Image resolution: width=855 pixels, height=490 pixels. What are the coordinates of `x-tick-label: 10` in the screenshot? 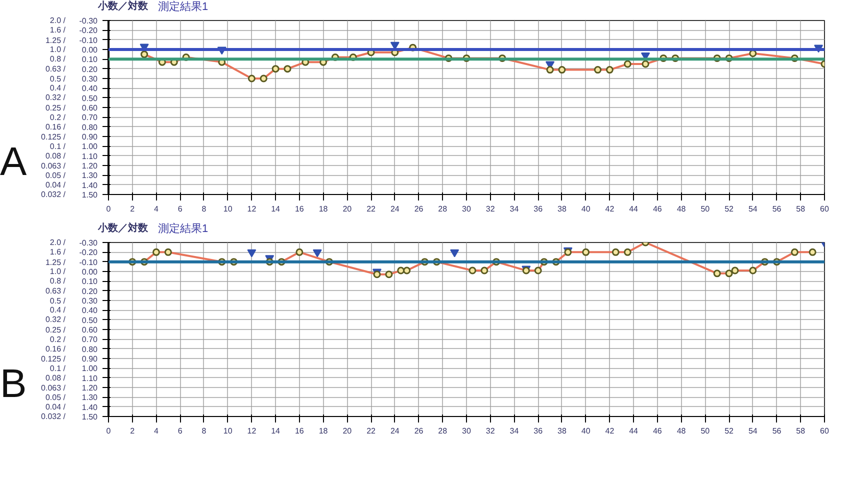 It's located at (228, 431).